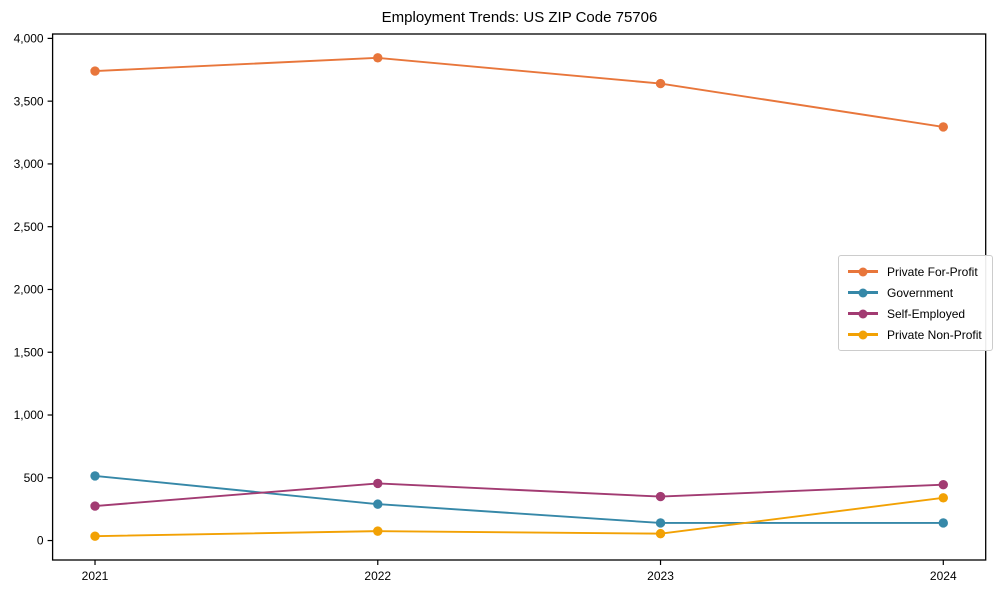 This screenshot has height=600, width=1000. Describe the element at coordinates (943, 498) in the screenshot. I see `data-point-private-non-profit-2024` at that location.